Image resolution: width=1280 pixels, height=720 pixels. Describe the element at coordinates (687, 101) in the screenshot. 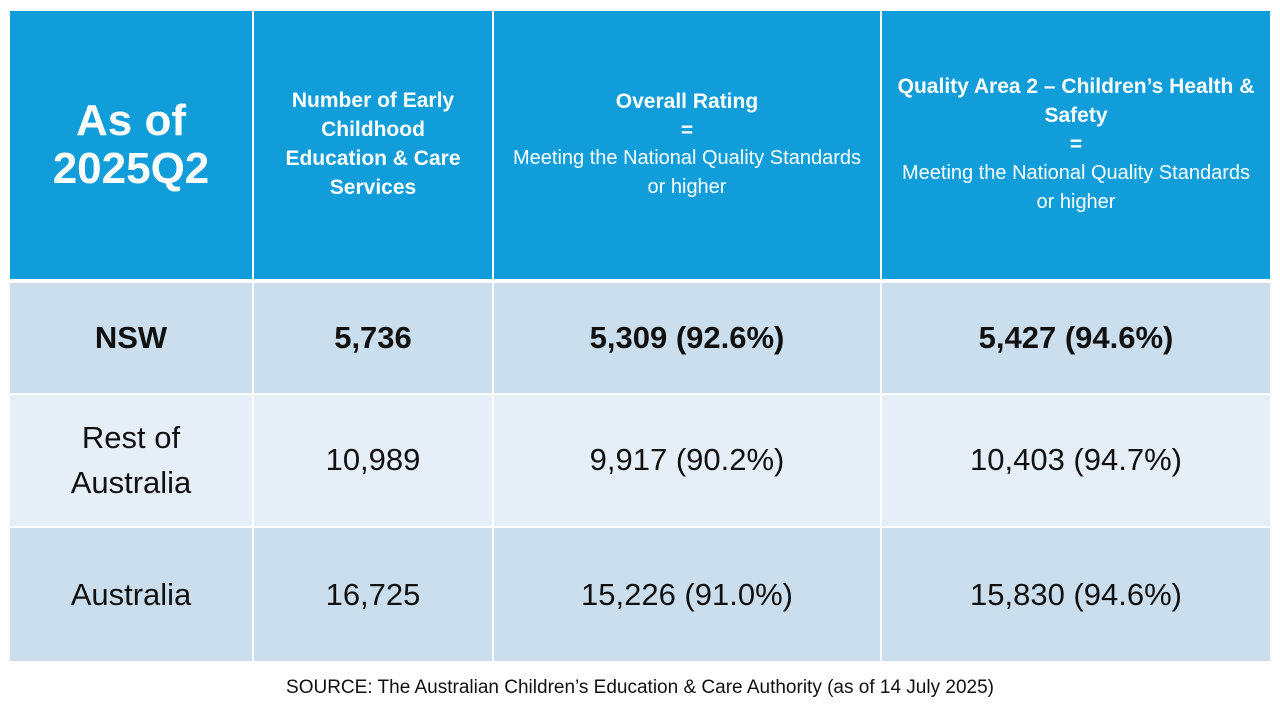

I see `overall-rating-title: Overall Rating` at that location.